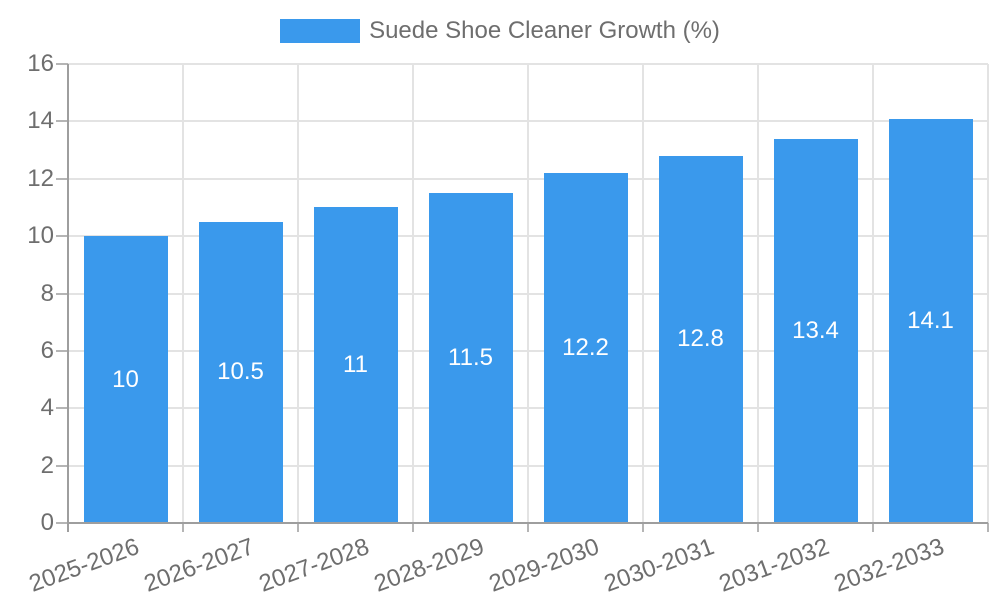 The image size is (1000, 600). I want to click on x-axis-tick-label: 2029-2030, so click(544, 565).